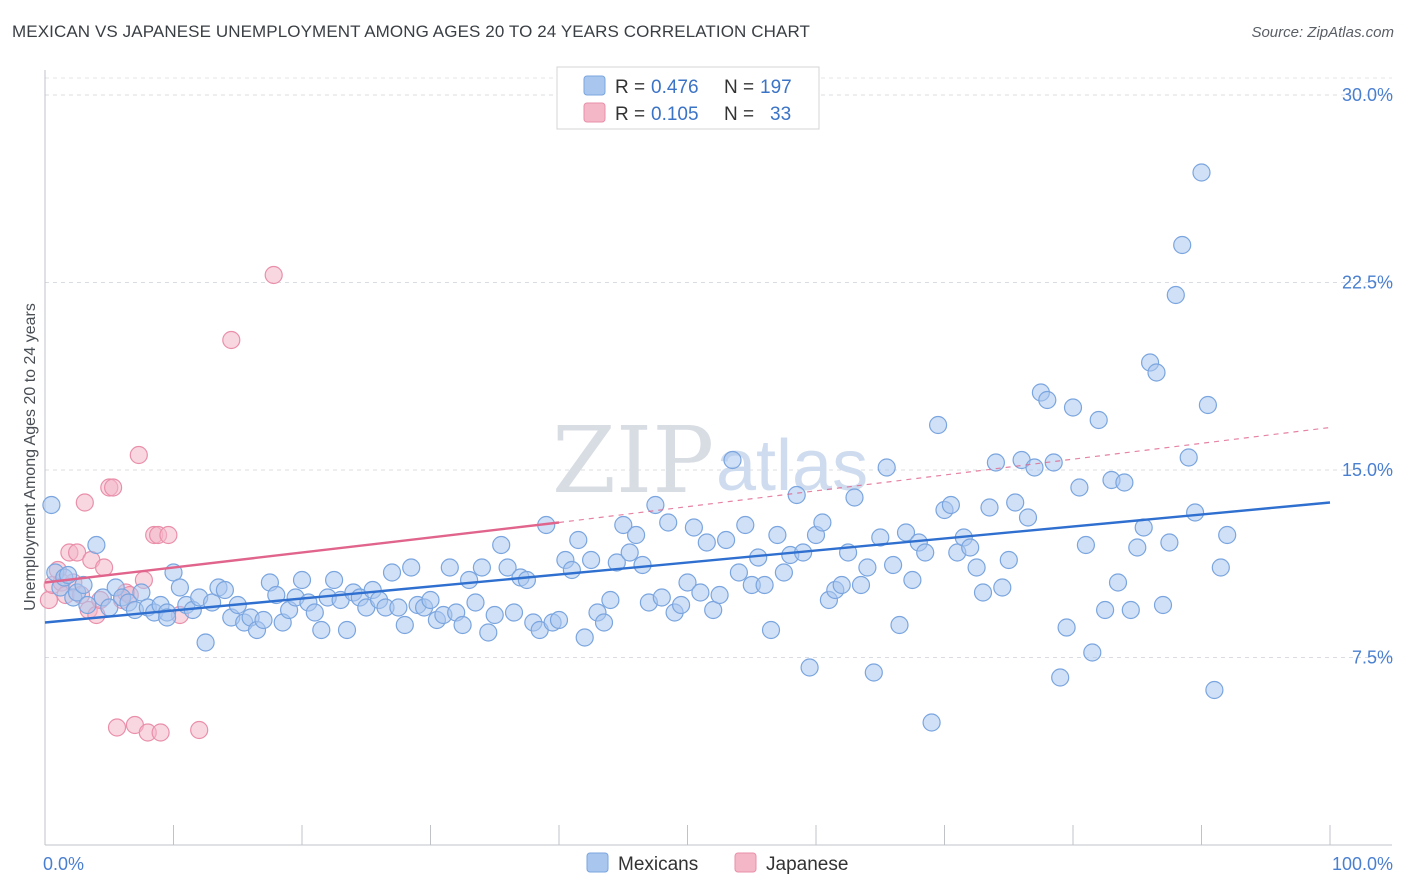 This screenshot has width=1406, height=892. What do you see at coordinates (776, 87) in the screenshot?
I see `legend-n-value-0: 197` at bounding box center [776, 87].